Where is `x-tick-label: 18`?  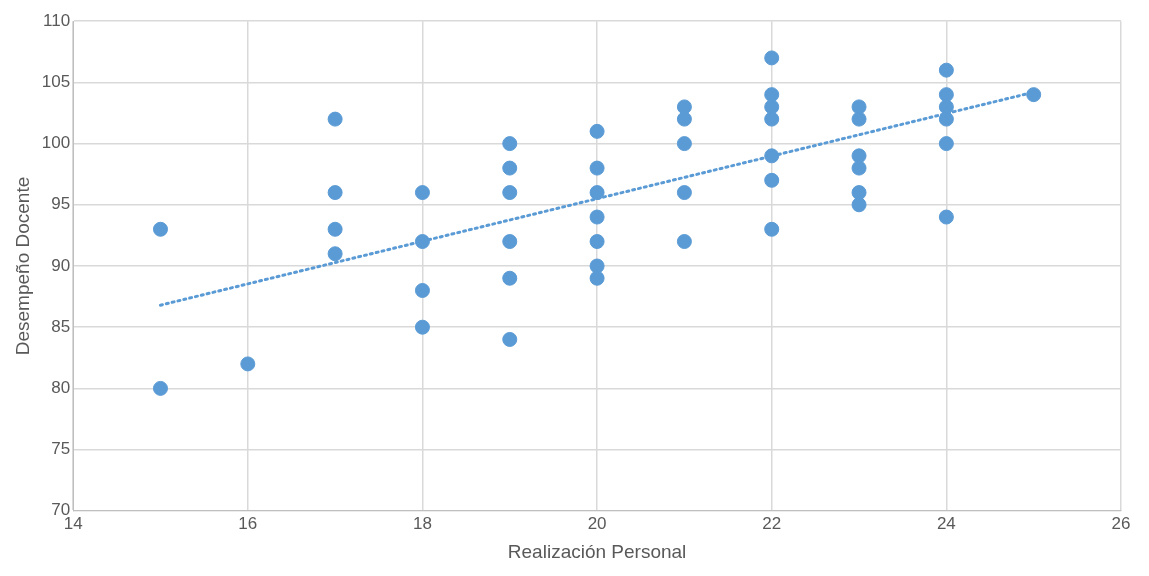
x-tick-label: 18 is located at coordinates (422, 523).